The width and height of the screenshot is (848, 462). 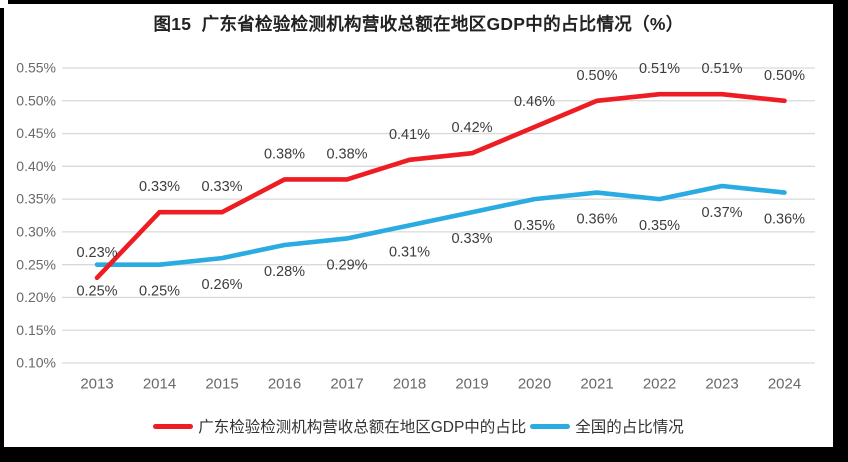 What do you see at coordinates (418, 24) in the screenshot?
I see `chart-title: 图15 广东省检验检测机构营收总额在地区GDP中的占比情况（%）` at bounding box center [418, 24].